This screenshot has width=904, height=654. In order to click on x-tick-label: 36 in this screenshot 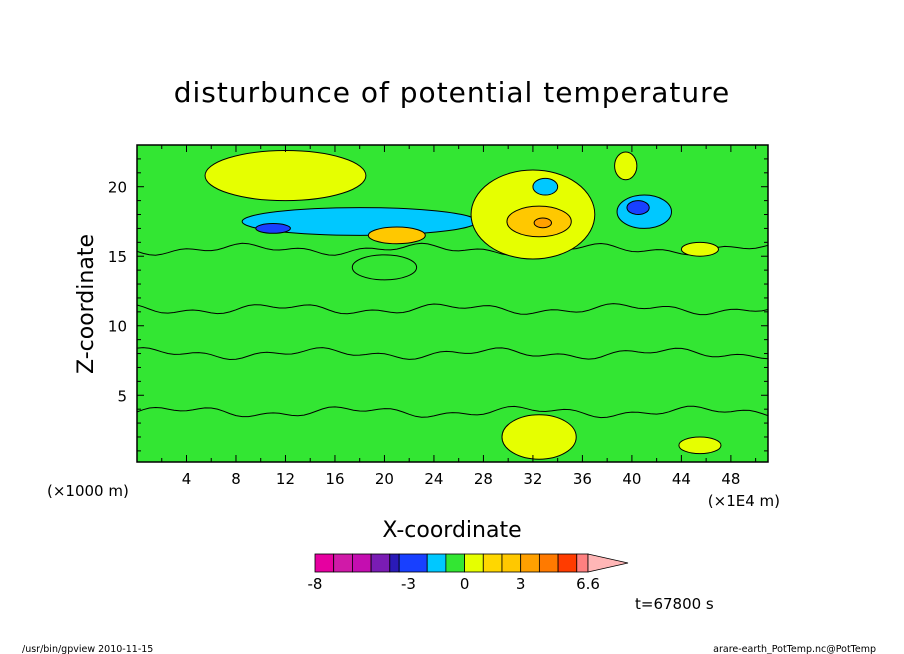, I will do `click(582, 479)`.